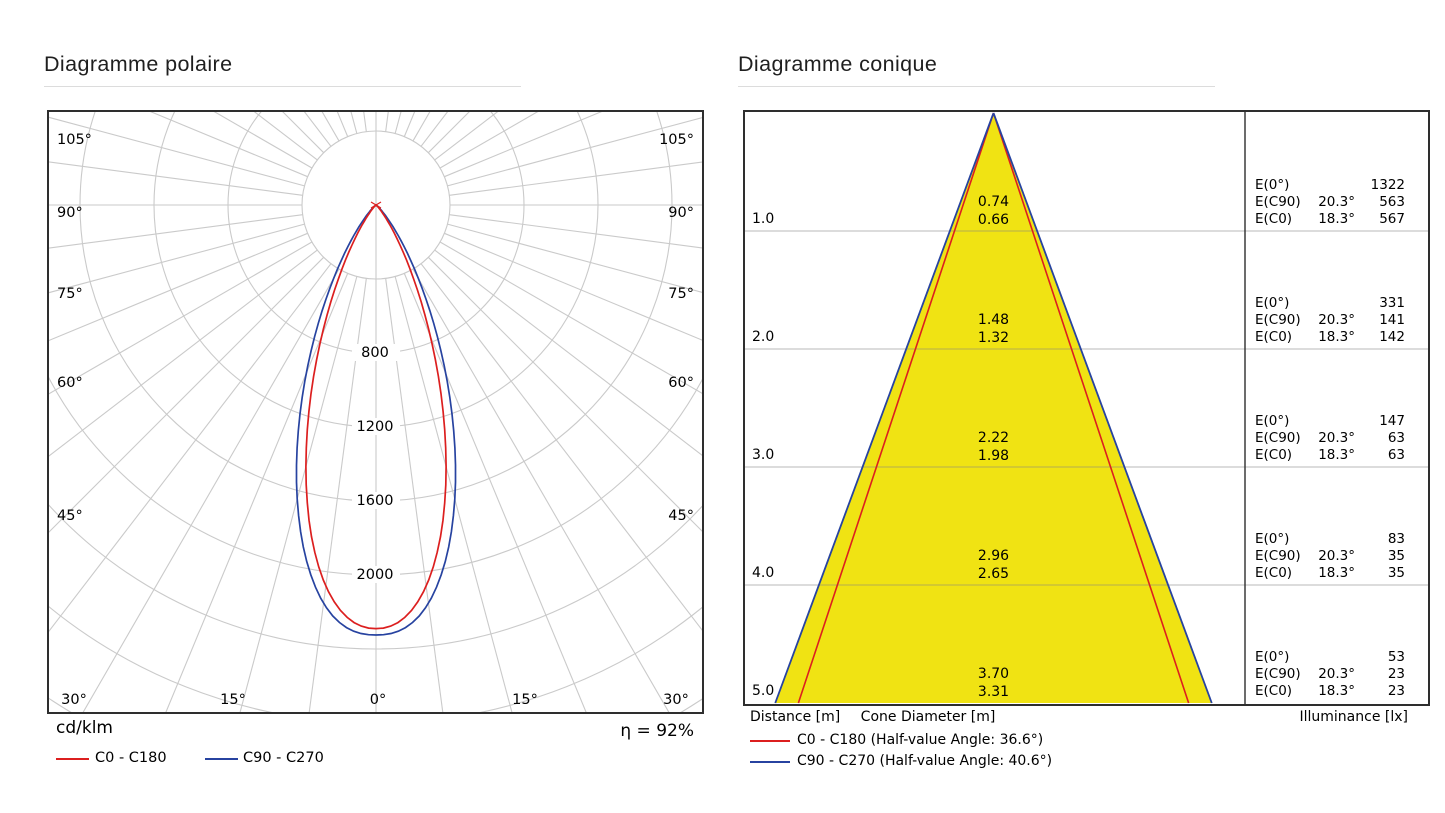 This screenshot has width=1445, height=813. Describe the element at coordinates (378, 700) in the screenshot. I see `polar-angle-label: 0°` at that location.